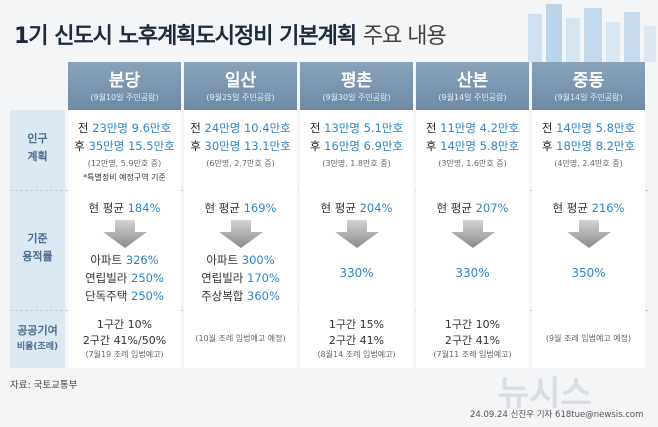  I want to click on population-line: 전 23만명 9.6만호, so click(124, 128).